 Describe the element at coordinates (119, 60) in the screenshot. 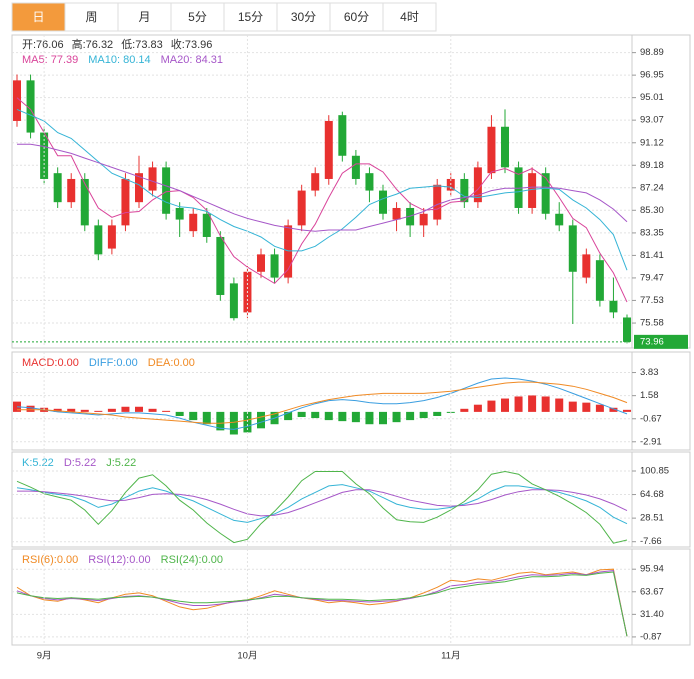

I see `legend-item: MA10: 80.14` at that location.